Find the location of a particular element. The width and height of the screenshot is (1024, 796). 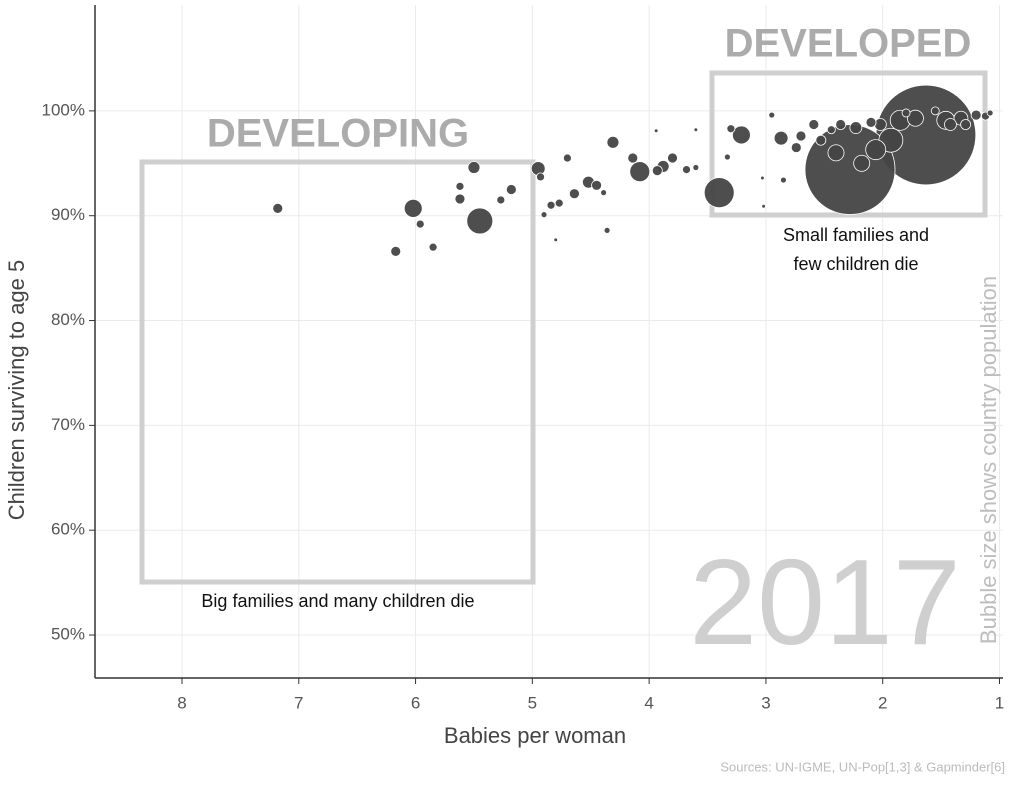

annotation: Small families and is located at coordinates (856, 235).